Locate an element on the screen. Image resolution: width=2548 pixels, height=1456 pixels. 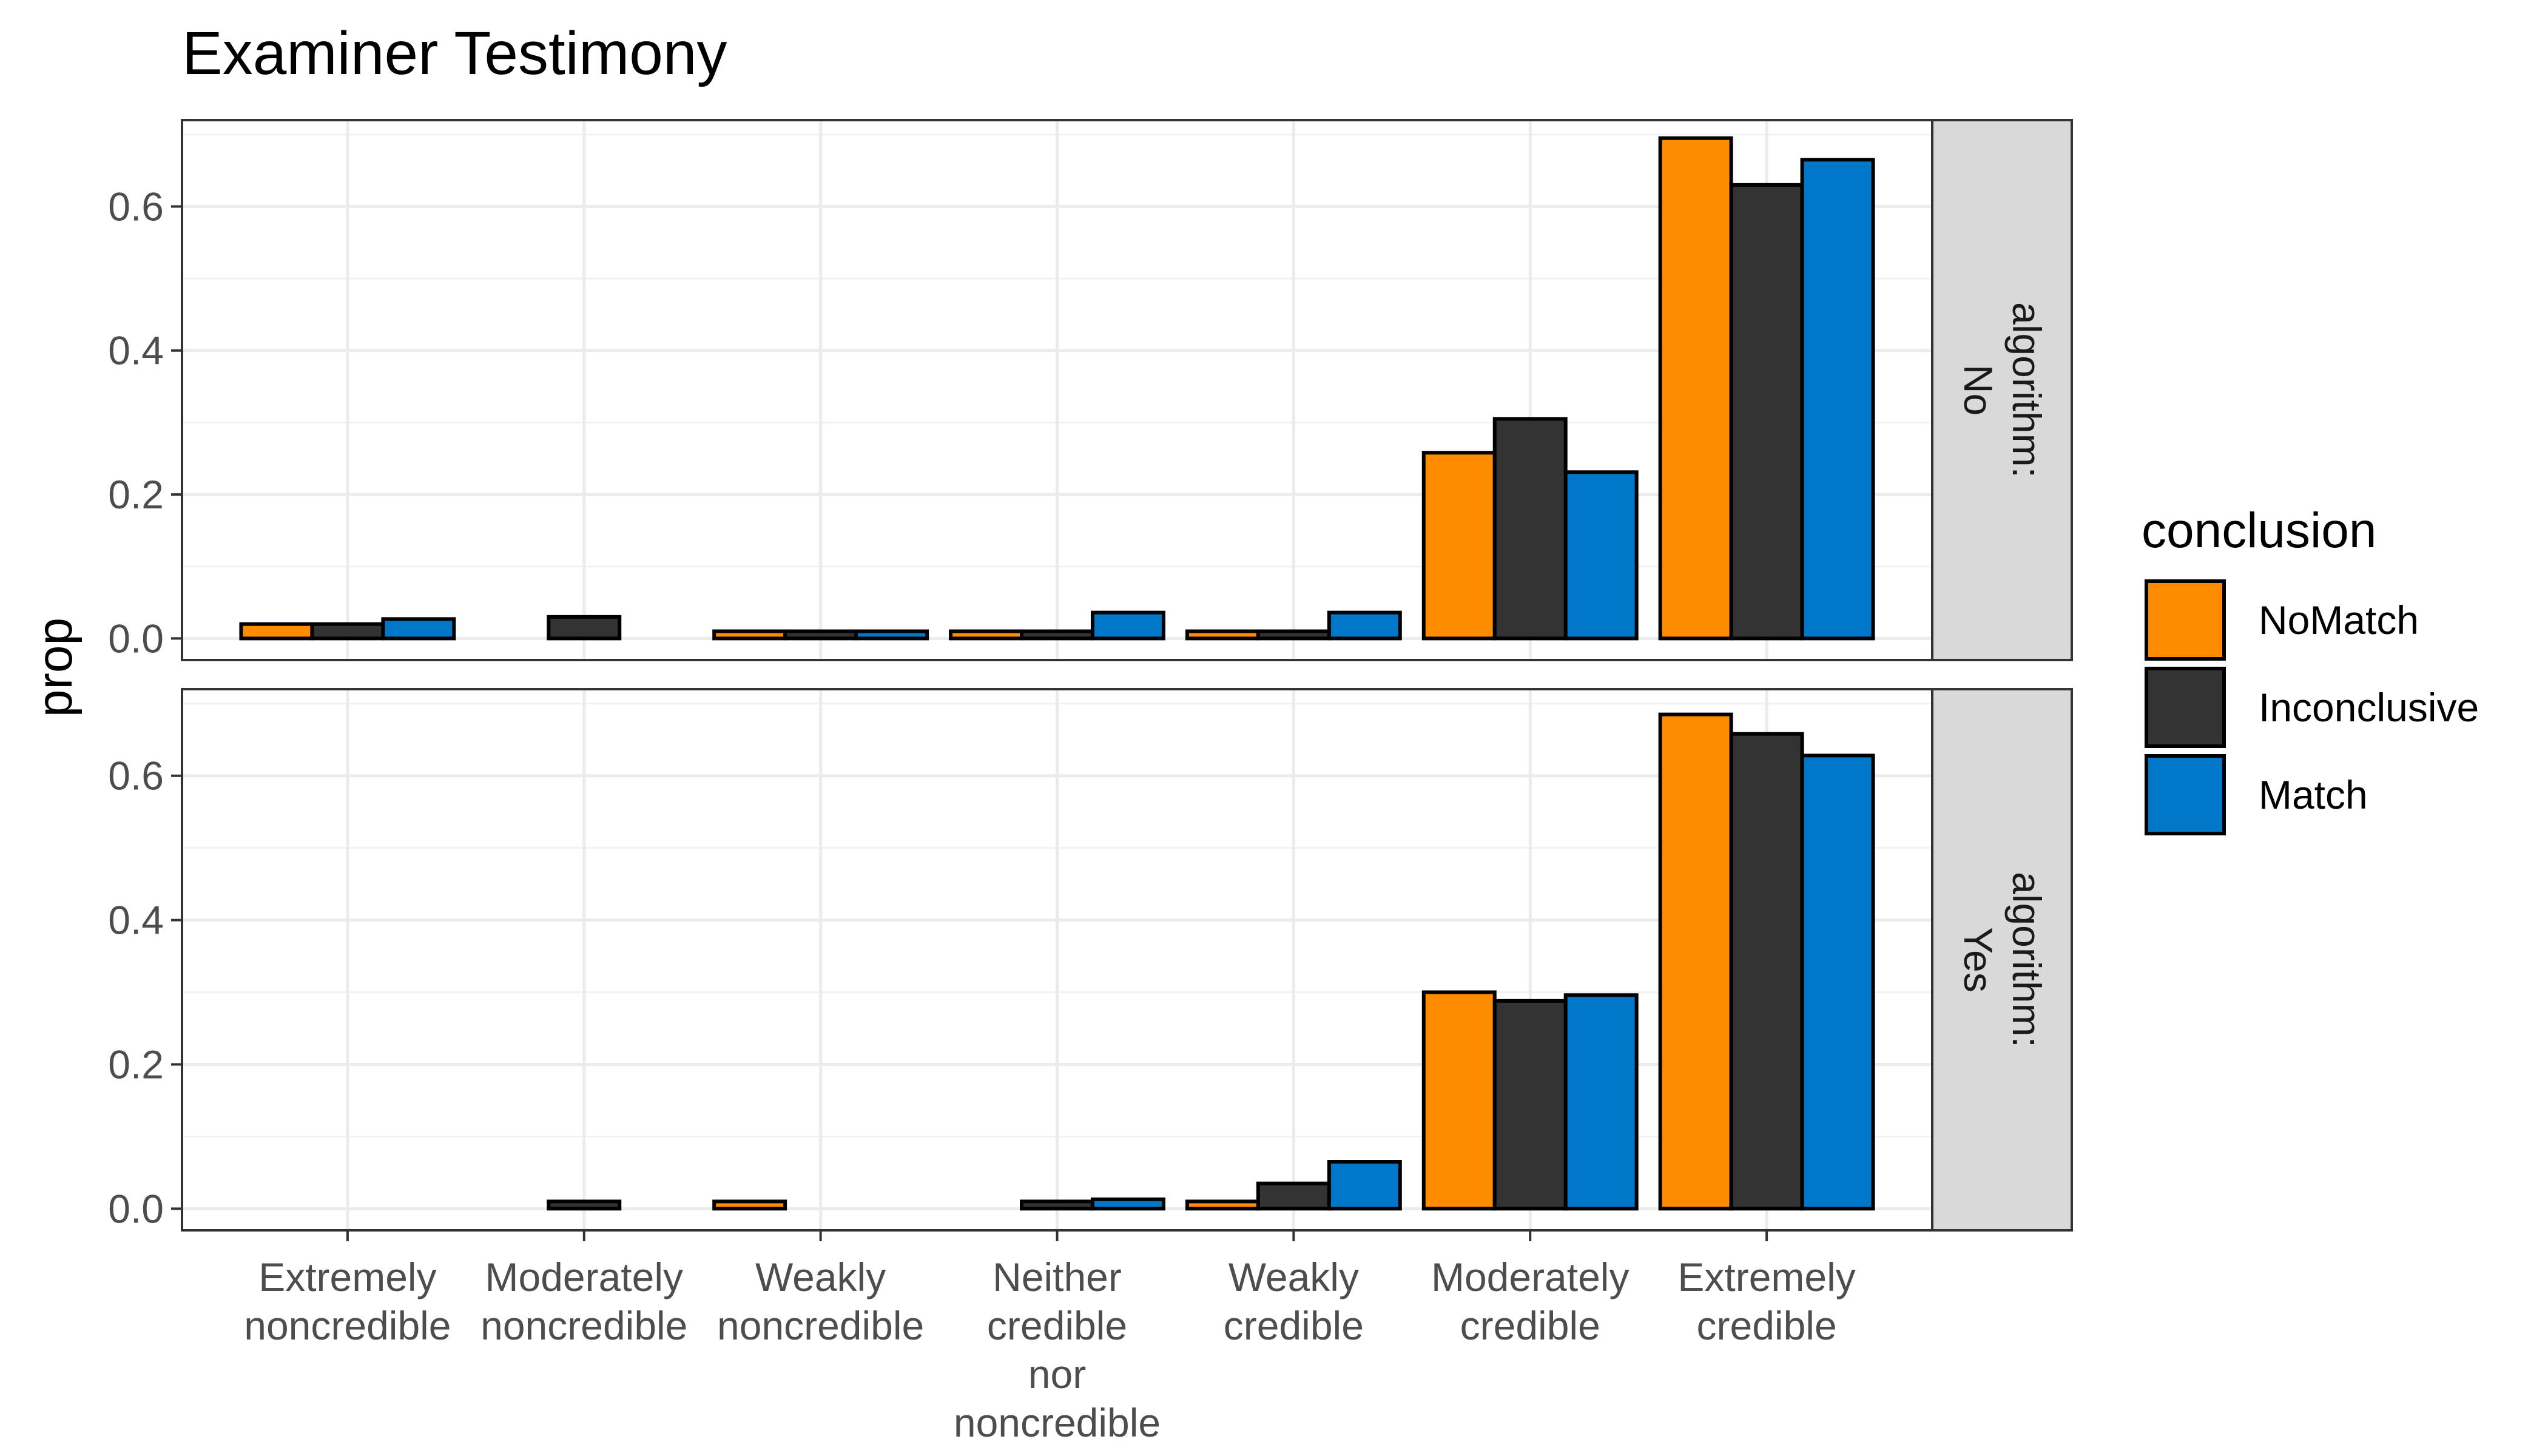
x-tick-label: Extremely noncredible is located at coordinates (347, 1301).